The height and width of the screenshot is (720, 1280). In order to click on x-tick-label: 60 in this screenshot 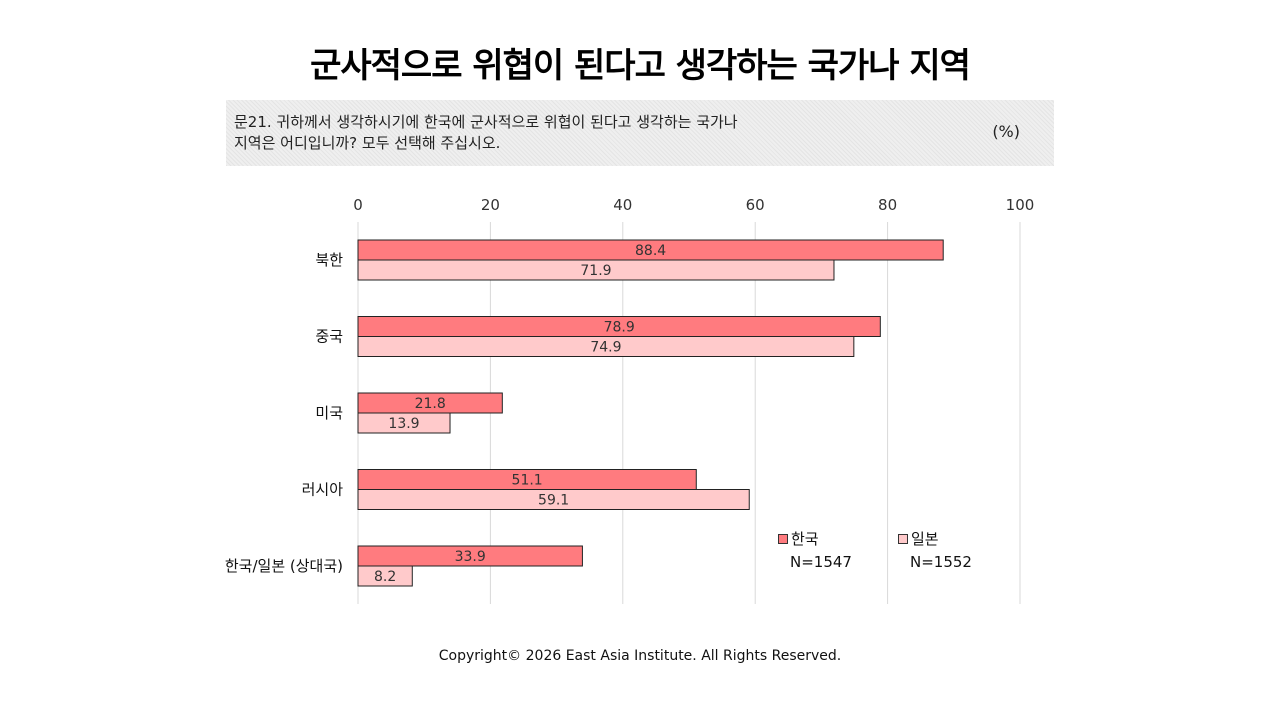, I will do `click(755, 205)`.